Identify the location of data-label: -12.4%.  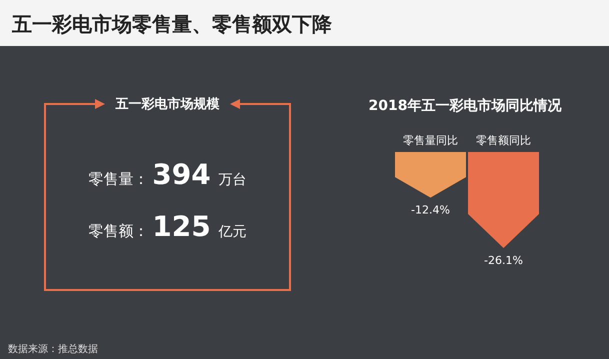
(430, 210).